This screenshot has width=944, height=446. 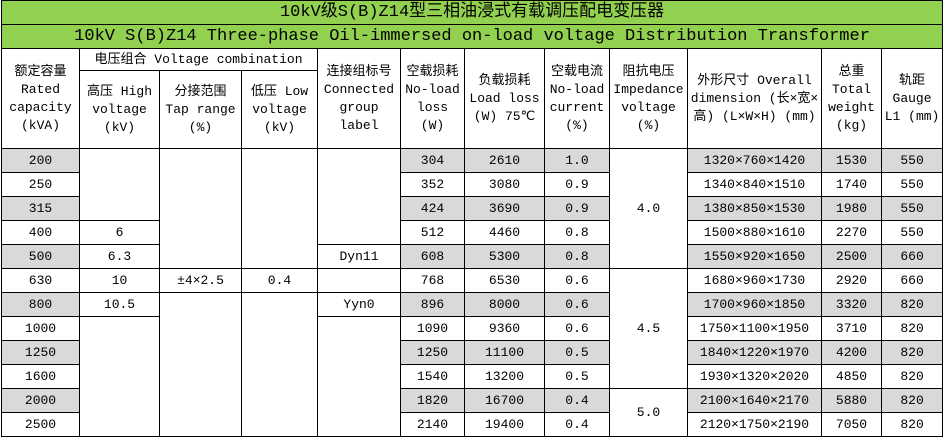 What do you see at coordinates (432, 424) in the screenshot?
I see `cell: 2140` at bounding box center [432, 424].